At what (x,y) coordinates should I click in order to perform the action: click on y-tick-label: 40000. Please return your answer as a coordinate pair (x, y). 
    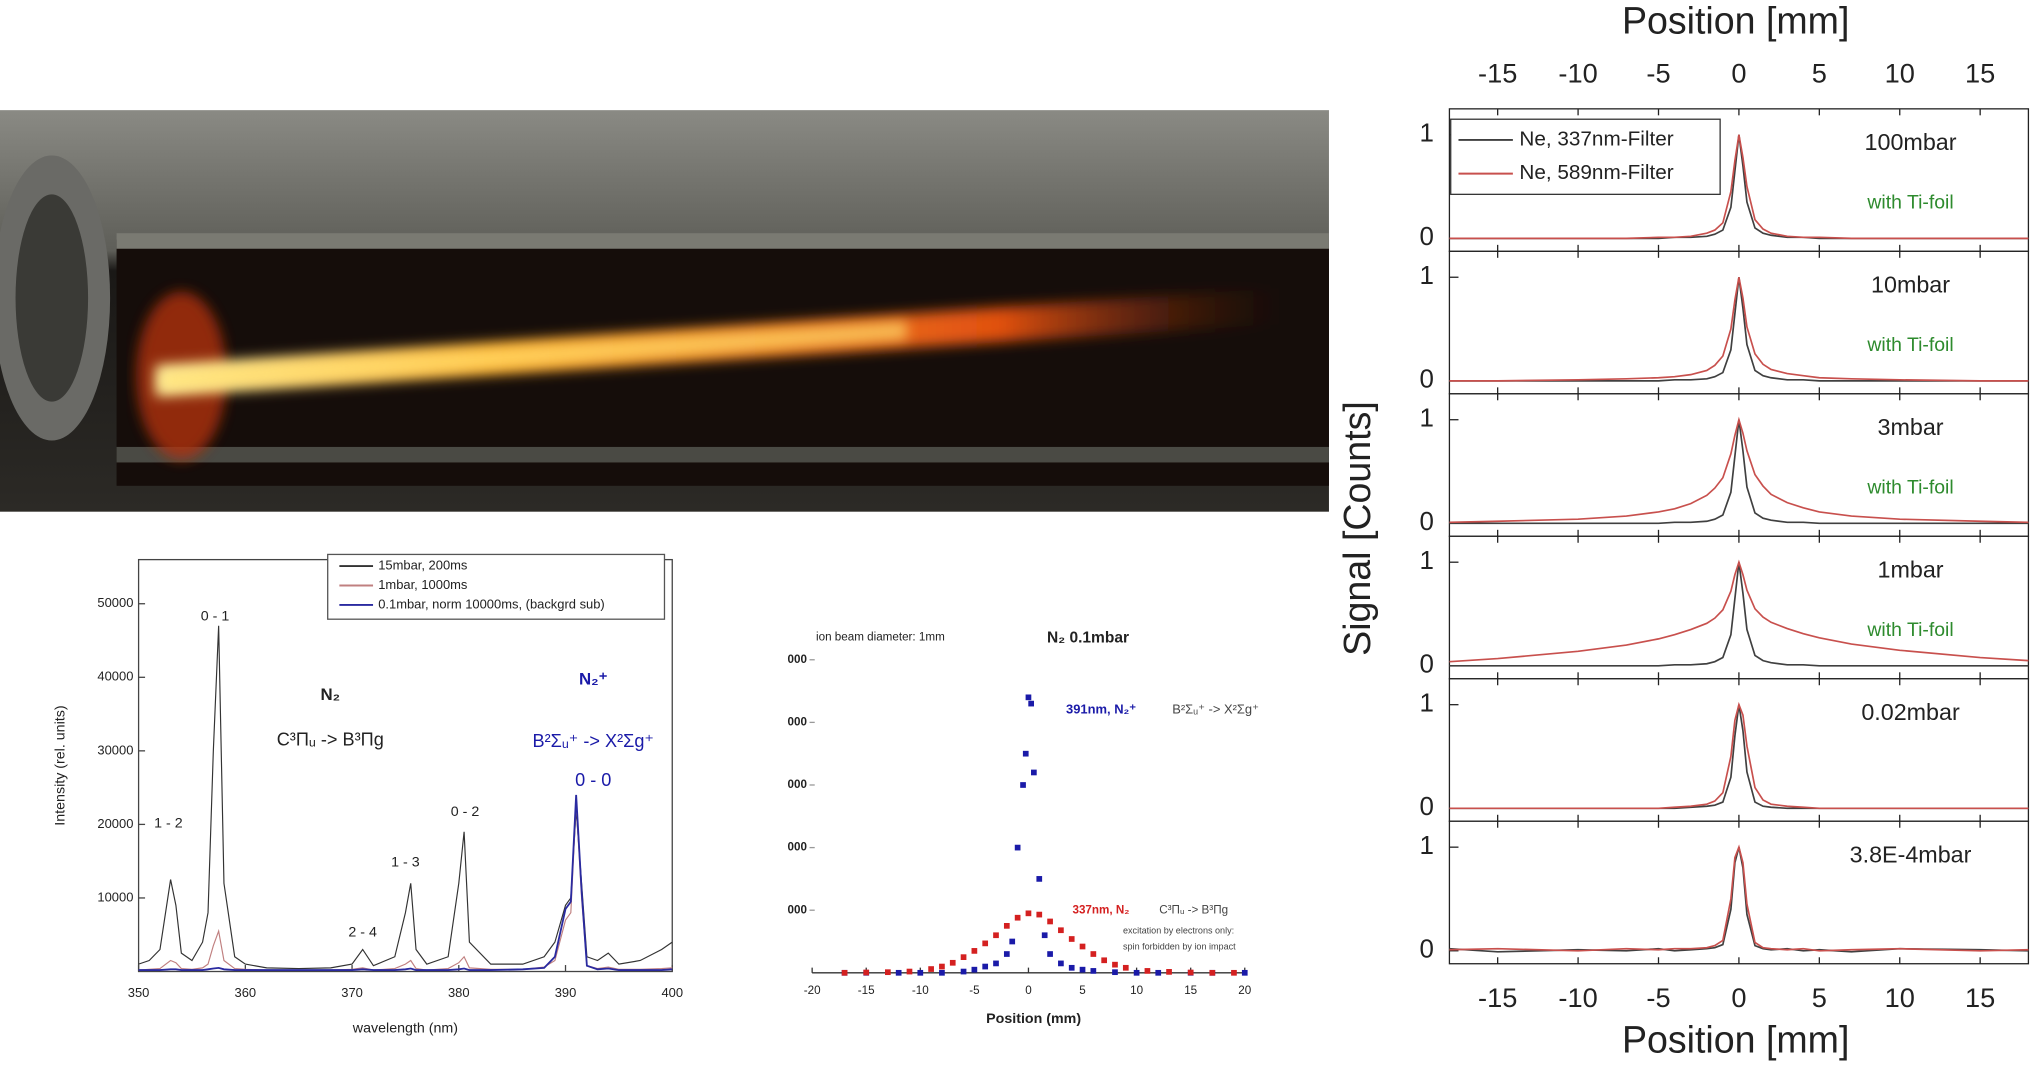
    Looking at the image, I should click on (115, 676).